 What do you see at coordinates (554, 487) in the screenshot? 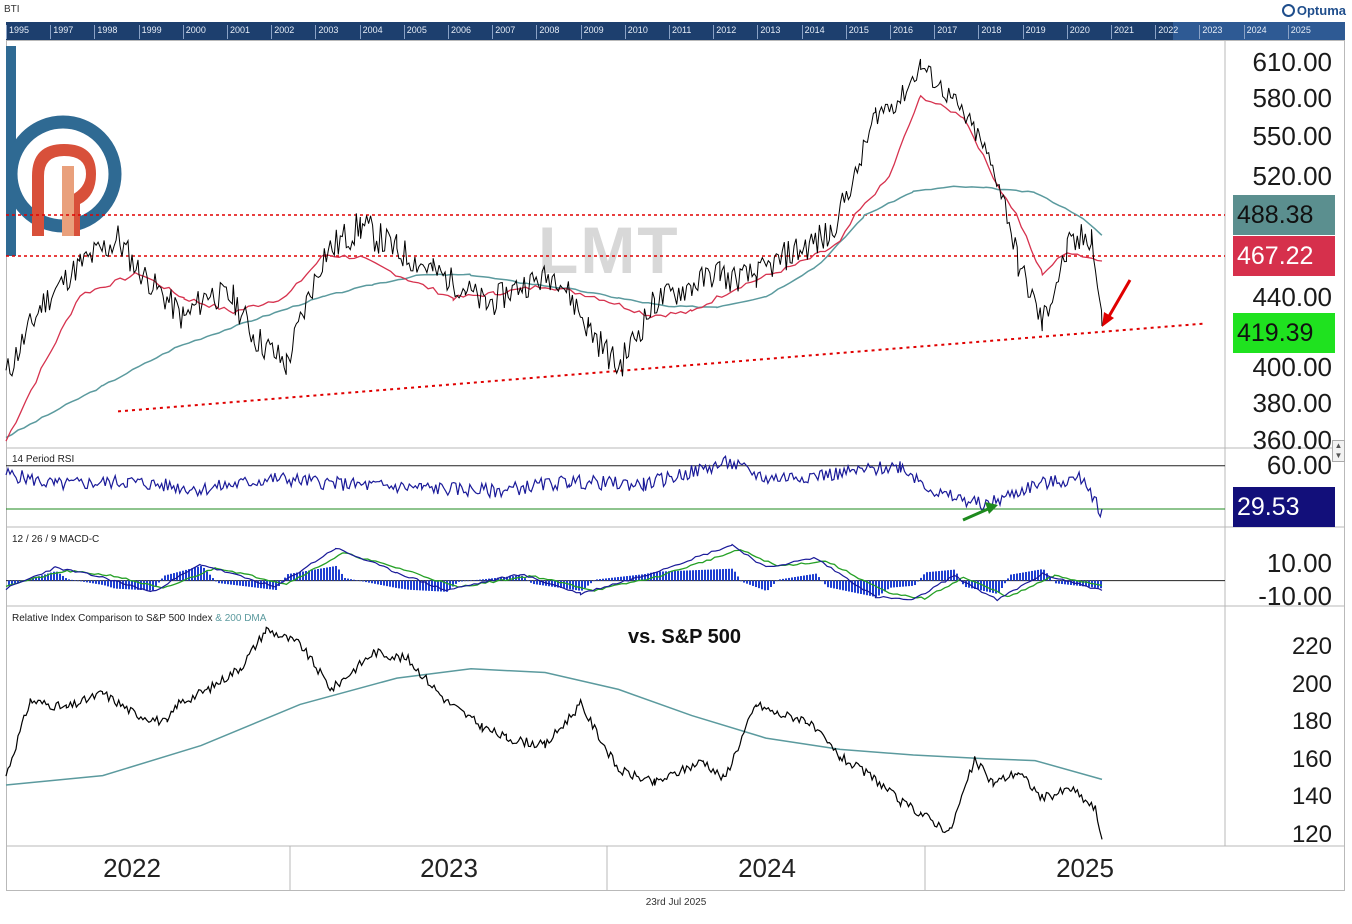
I see `rsi-line` at bounding box center [554, 487].